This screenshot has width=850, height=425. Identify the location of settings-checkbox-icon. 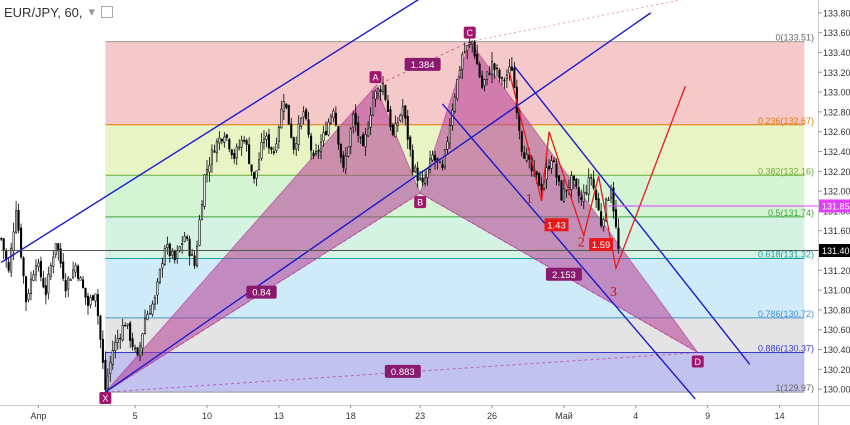
(107, 12).